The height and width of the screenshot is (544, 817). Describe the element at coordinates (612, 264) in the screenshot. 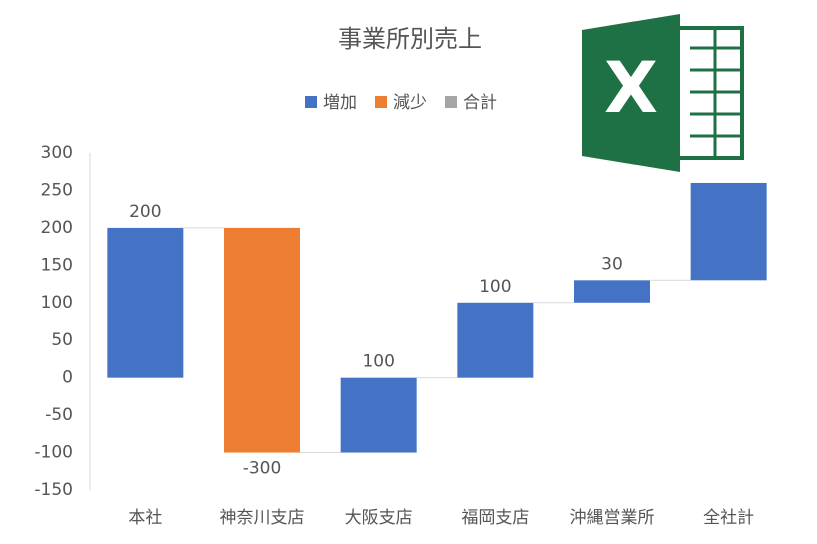

I see `data-label: 30` at that location.